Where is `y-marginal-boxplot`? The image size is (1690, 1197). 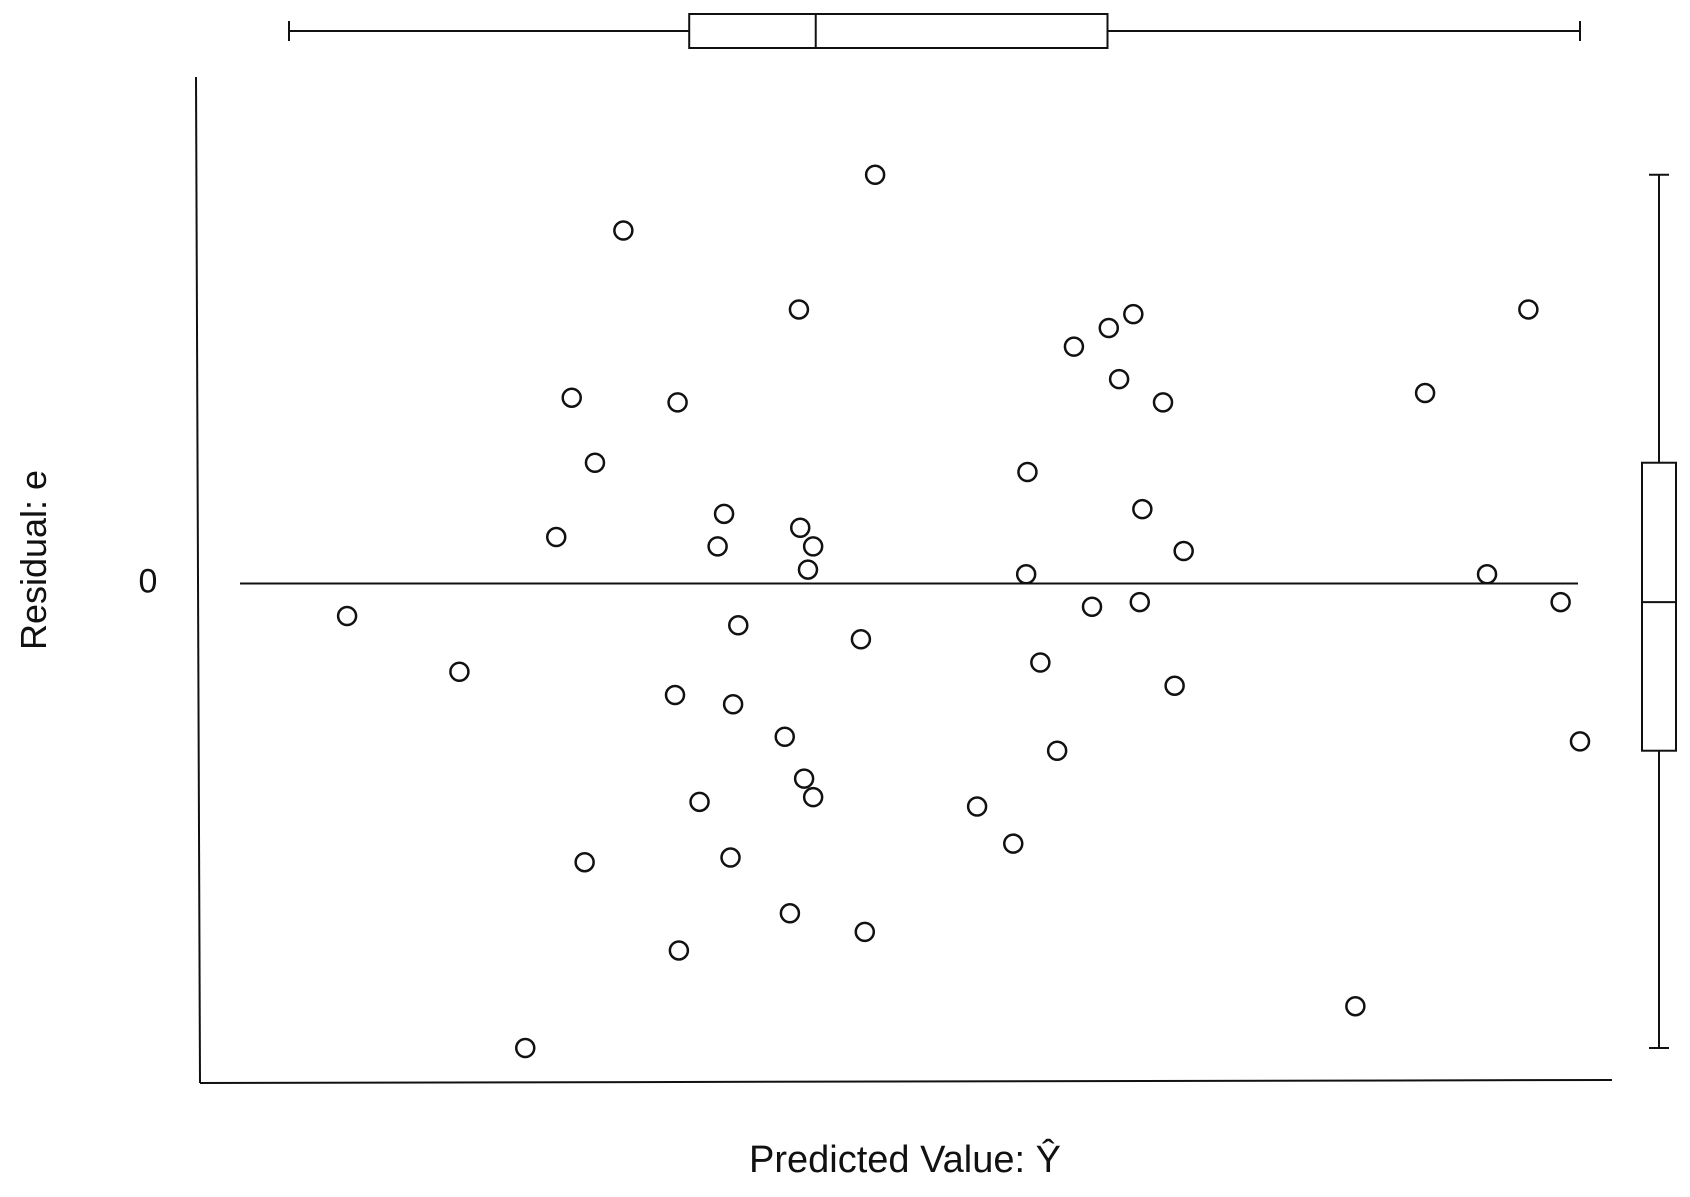 y-marginal-boxplot is located at coordinates (1659, 611).